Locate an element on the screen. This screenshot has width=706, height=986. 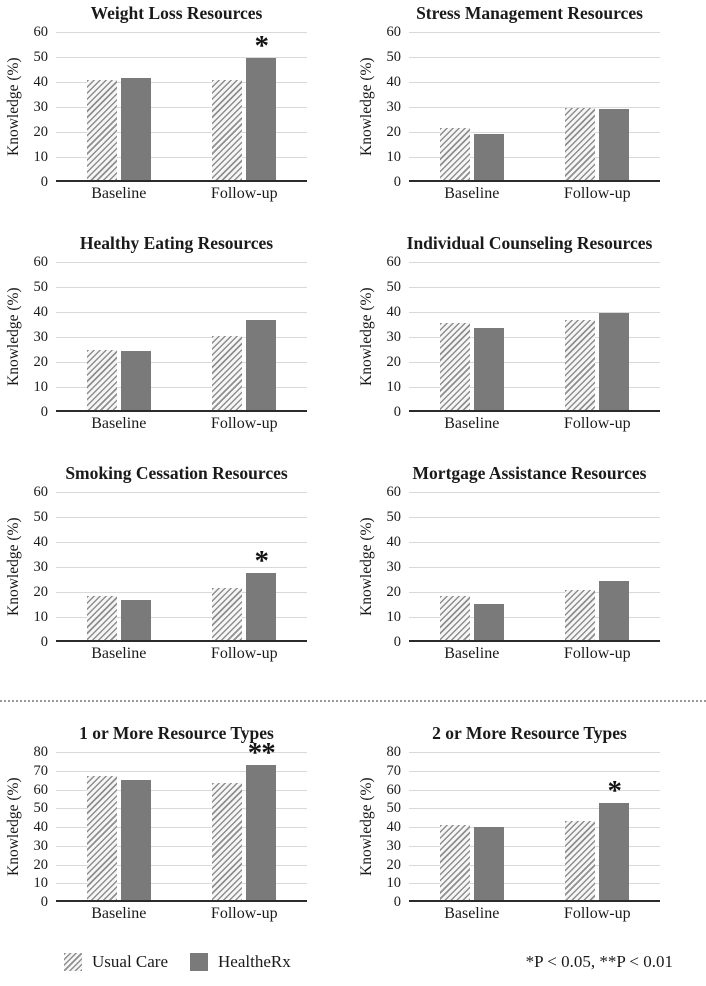
chart-title: Stress Management Resources is located at coordinates (529, 13).